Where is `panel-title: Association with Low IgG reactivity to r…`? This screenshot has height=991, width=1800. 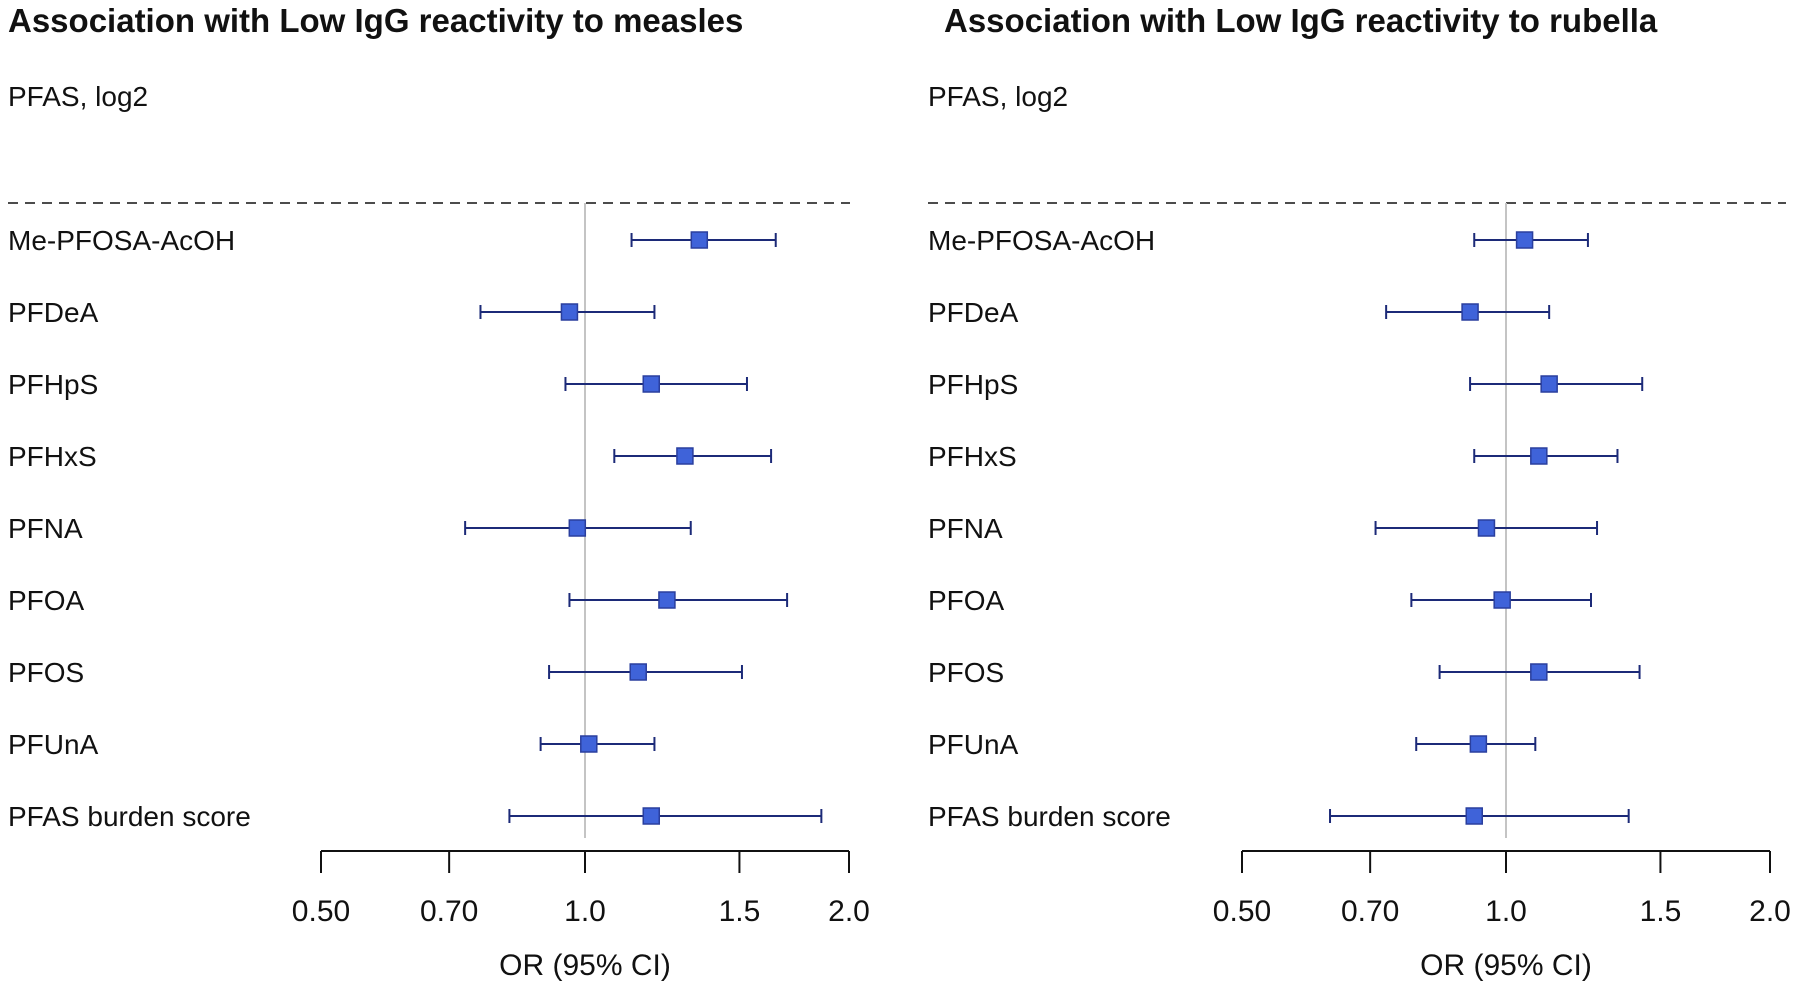
panel-title: Association with Low IgG reactivity to r… is located at coordinates (1301, 20).